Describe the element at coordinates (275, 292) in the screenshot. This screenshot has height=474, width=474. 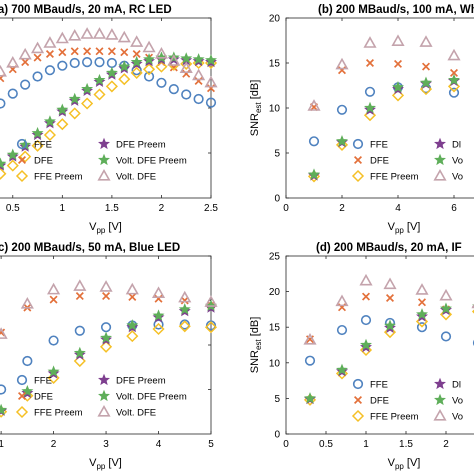
I see `y-tick-label: 20` at that location.